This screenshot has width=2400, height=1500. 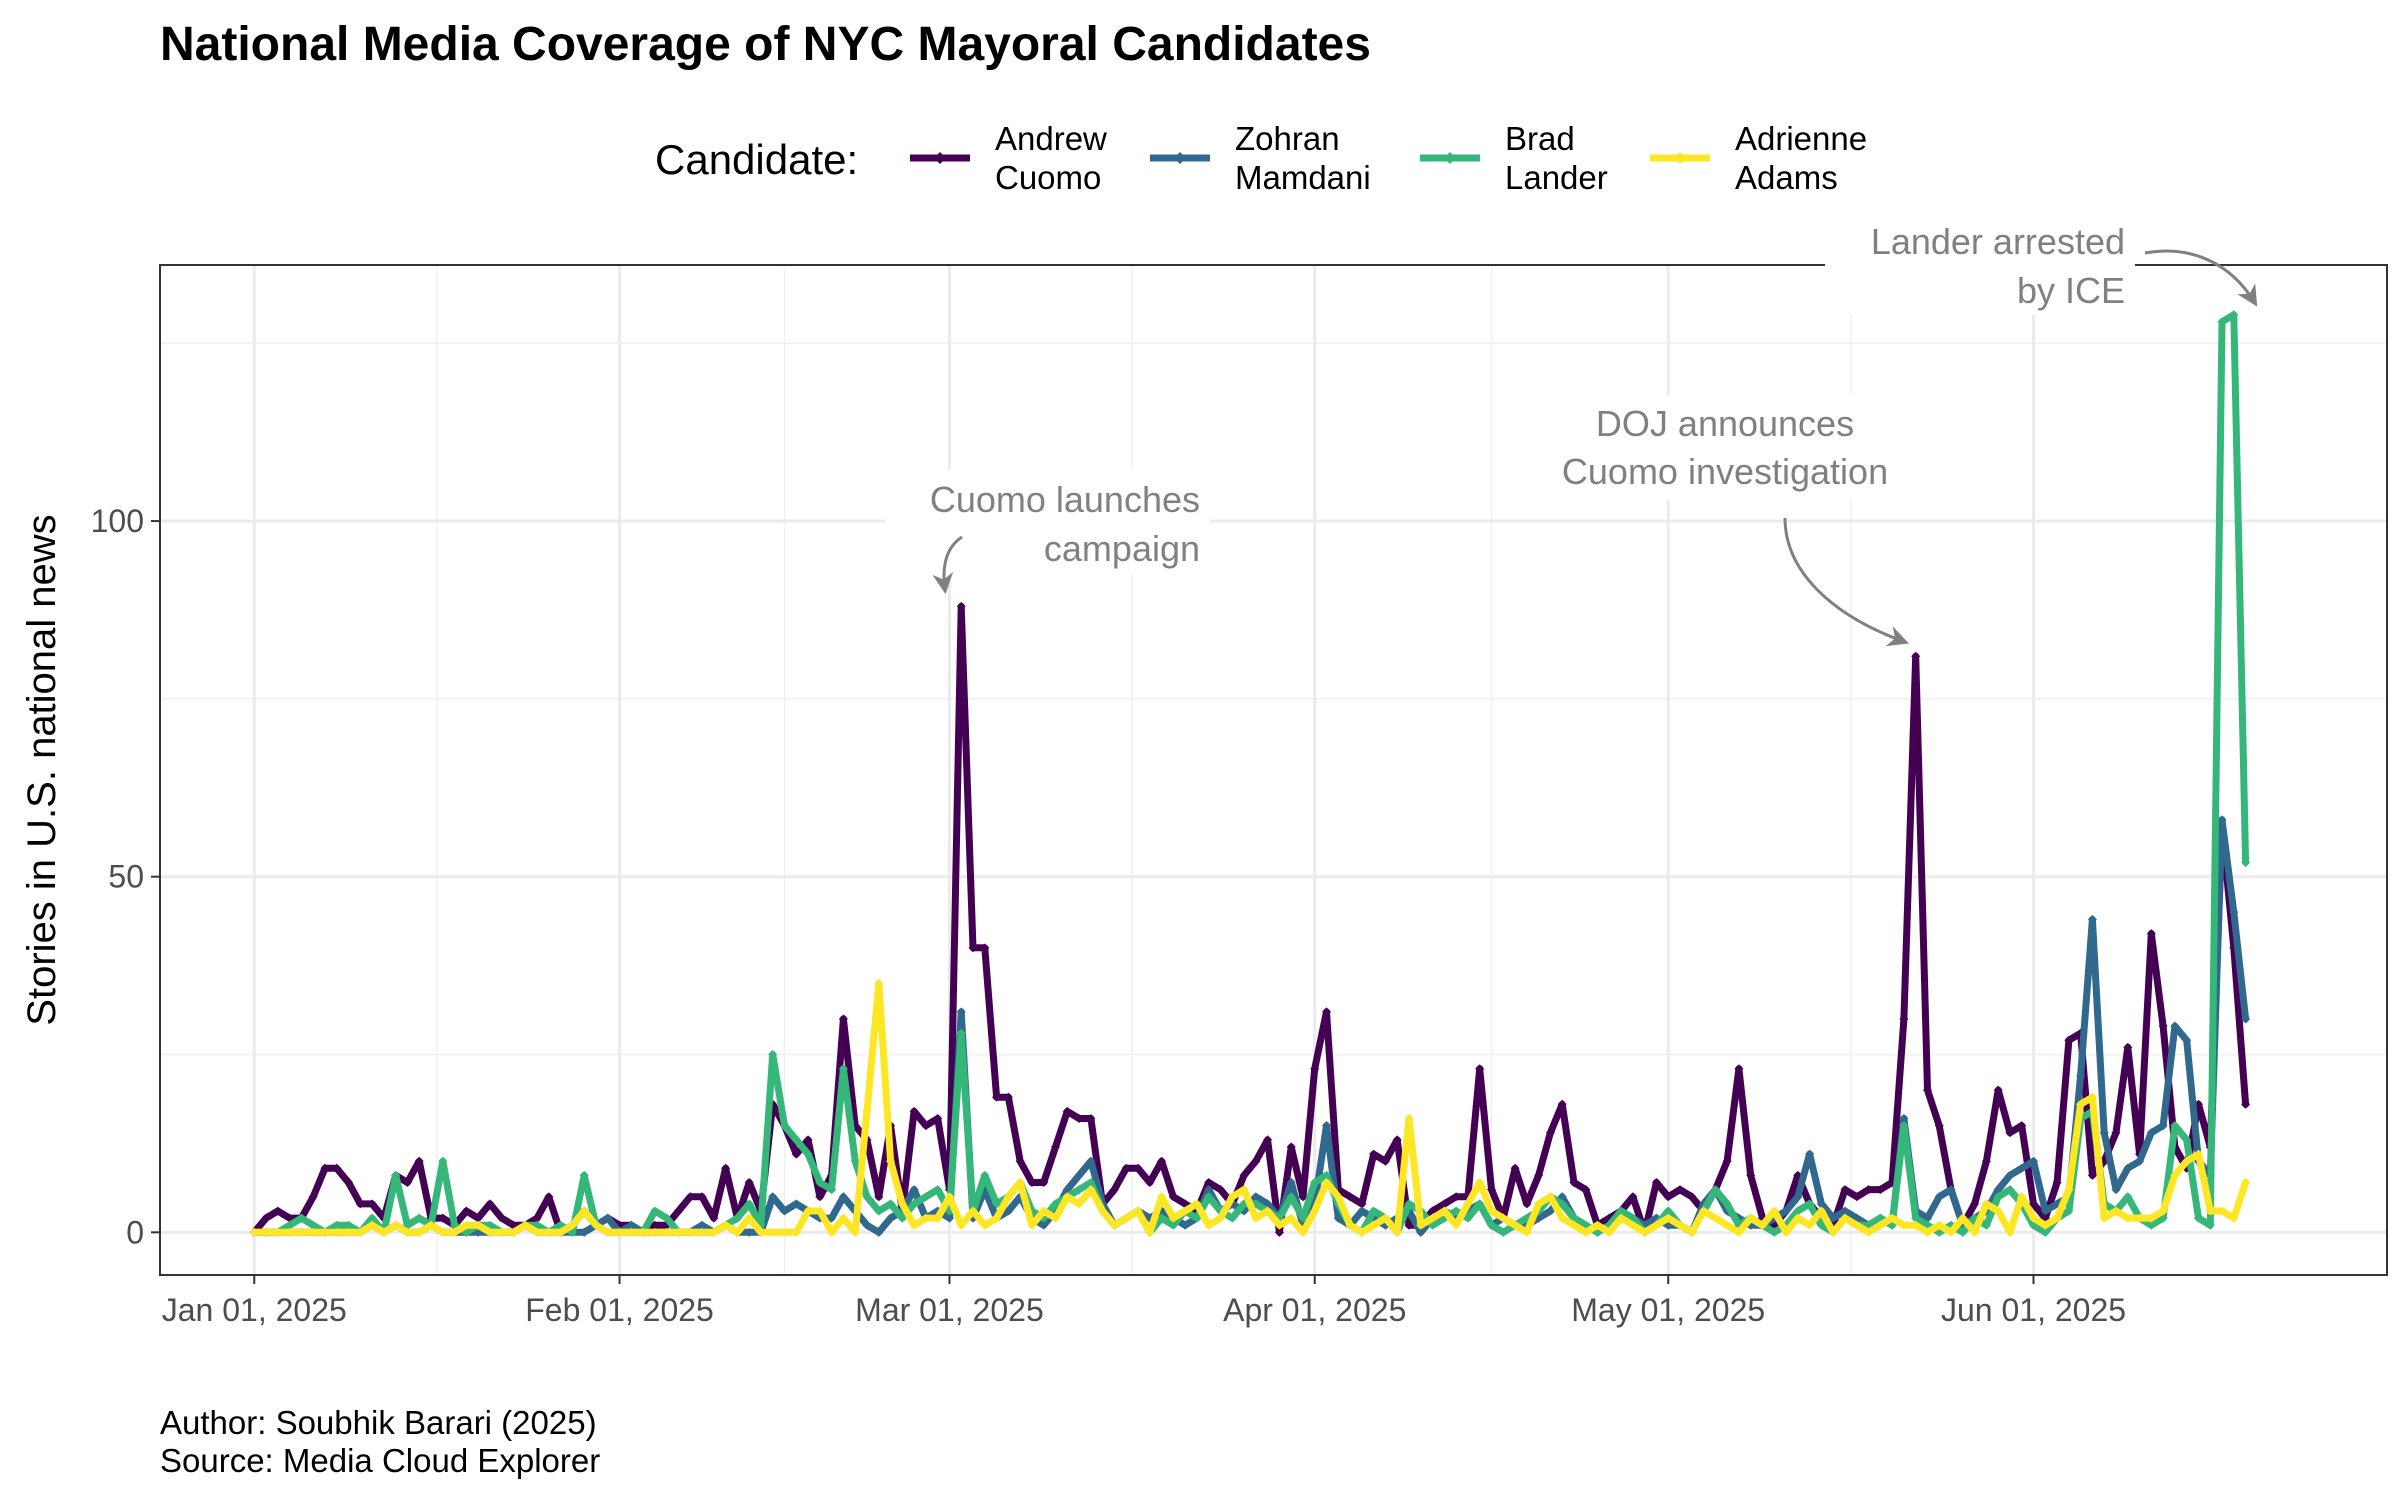 What do you see at coordinates (117, 521) in the screenshot?
I see `y-tick-label: 100` at bounding box center [117, 521].